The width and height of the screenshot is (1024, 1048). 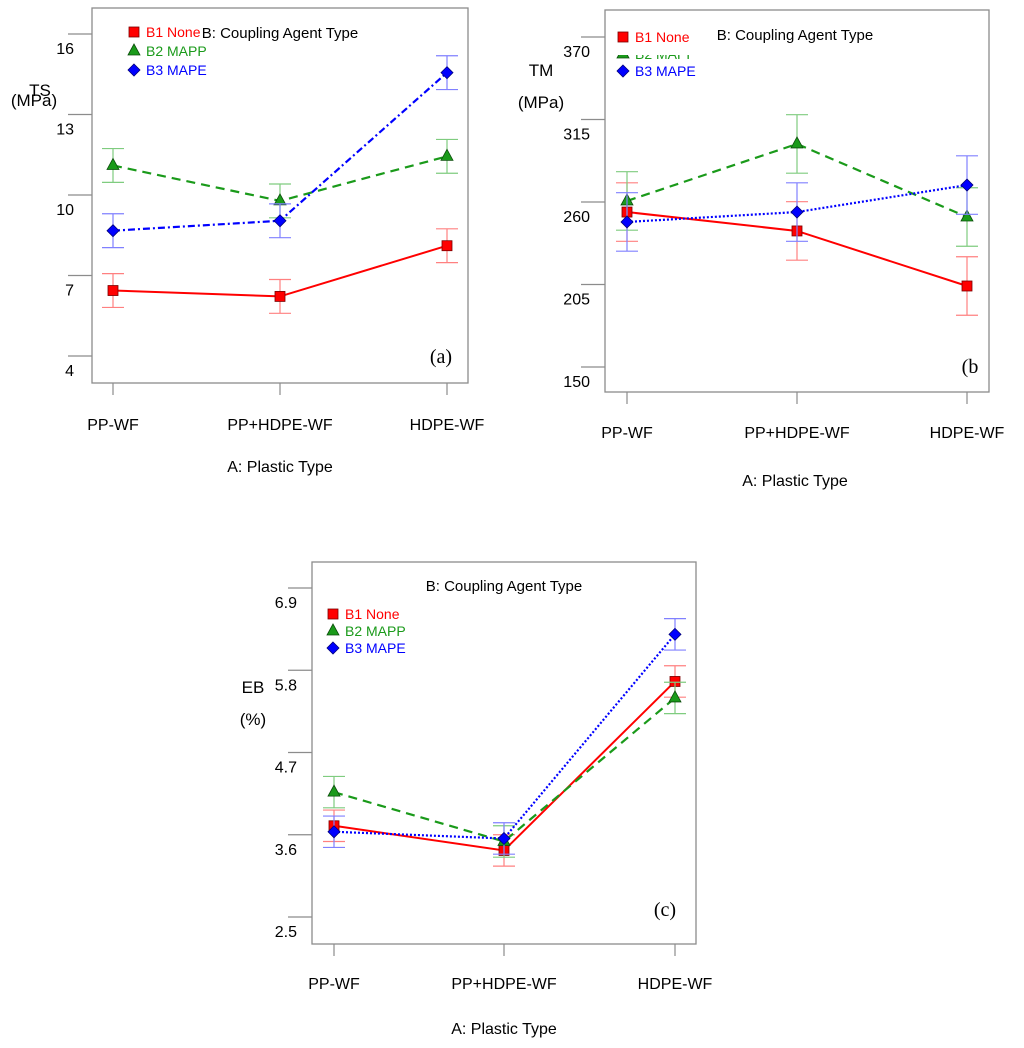 I want to click on y-axis-title: TM, so click(x=541, y=70).